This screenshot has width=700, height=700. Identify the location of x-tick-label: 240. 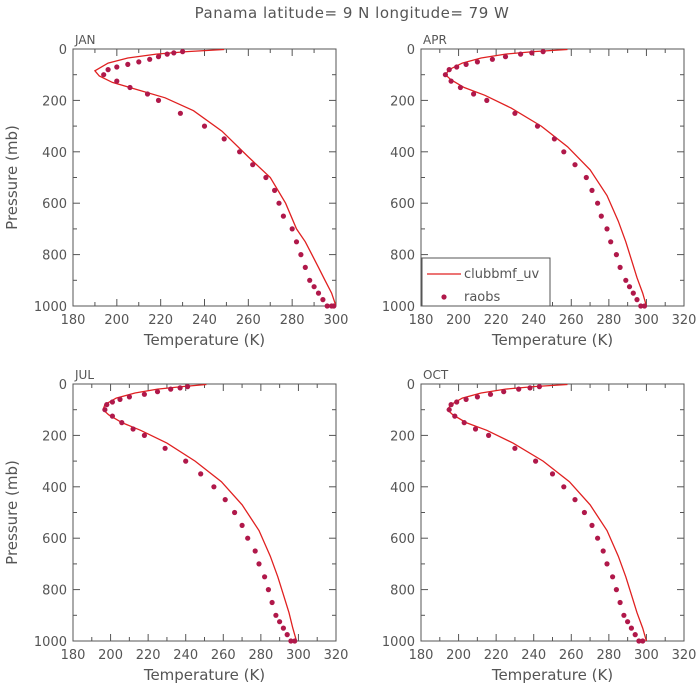
(533, 655).